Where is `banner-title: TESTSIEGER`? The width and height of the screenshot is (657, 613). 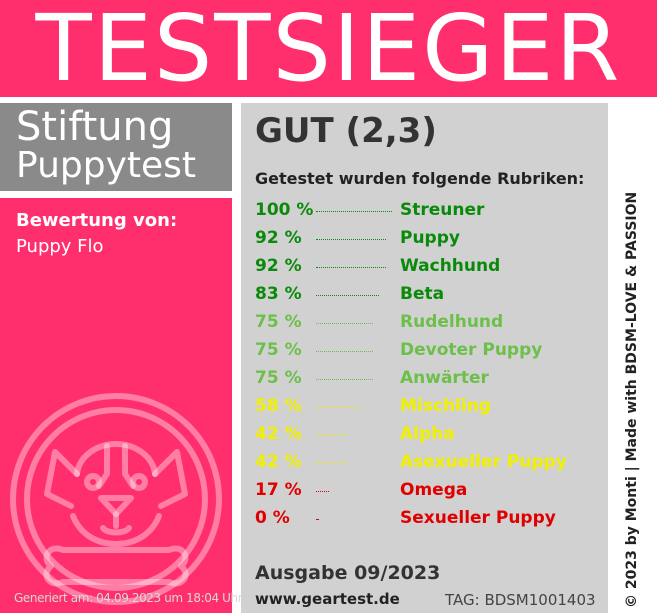
banner-title: TESTSIEGER is located at coordinates (328, 51).